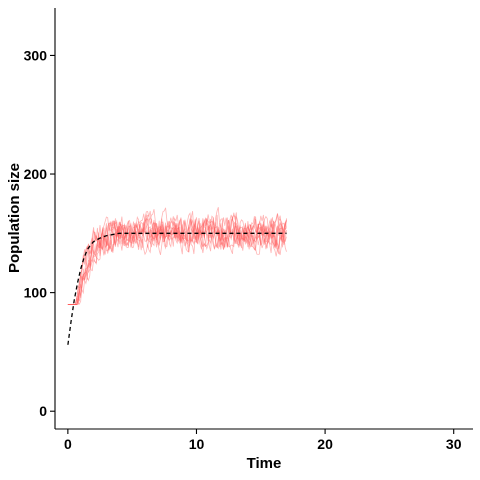  I want to click on model-curve-line, so click(177, 288).